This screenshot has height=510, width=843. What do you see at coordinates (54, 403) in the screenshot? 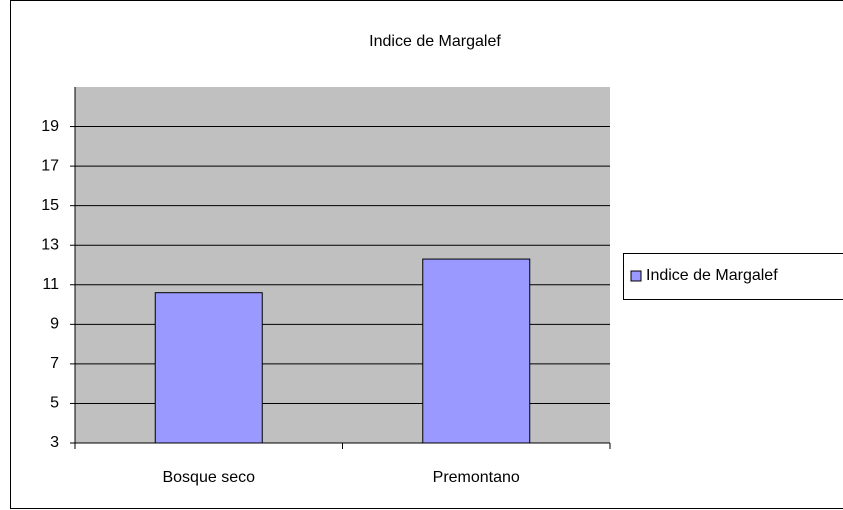
I see `y-tick-label: 5` at bounding box center [54, 403].